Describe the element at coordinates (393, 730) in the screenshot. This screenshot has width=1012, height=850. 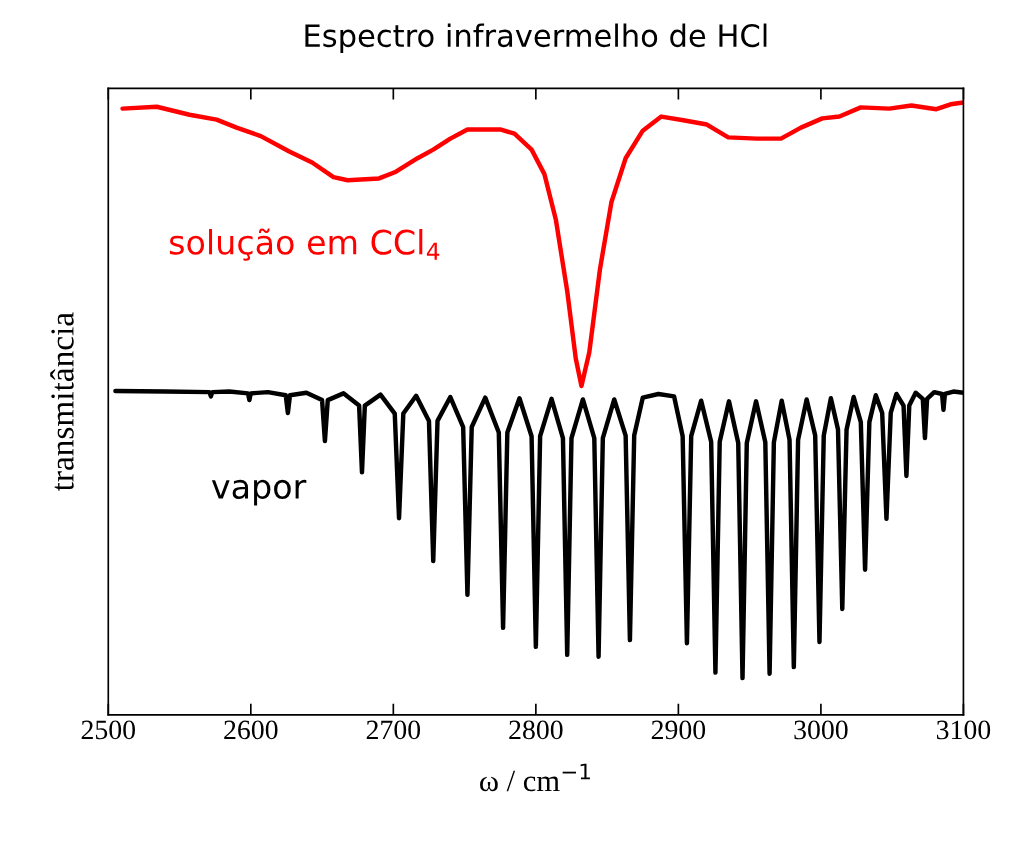
I see `x-tick-label: 2700` at that location.